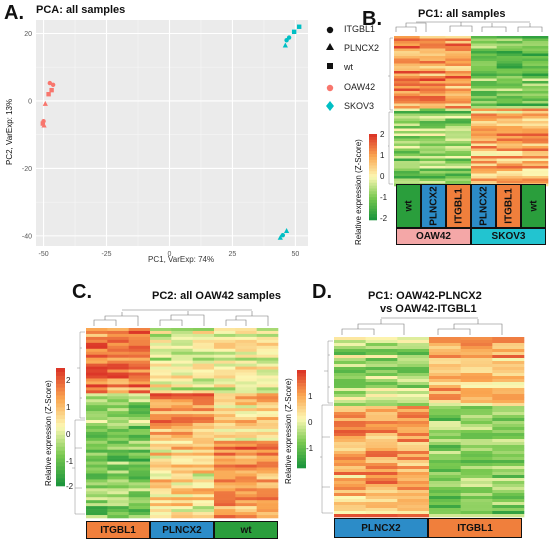 Image resolution: width=550 pixels, height=541 pixels. What do you see at coordinates (408, 206) in the screenshot?
I see `panel-b-box-wt-1-label: wt` at bounding box center [408, 206].